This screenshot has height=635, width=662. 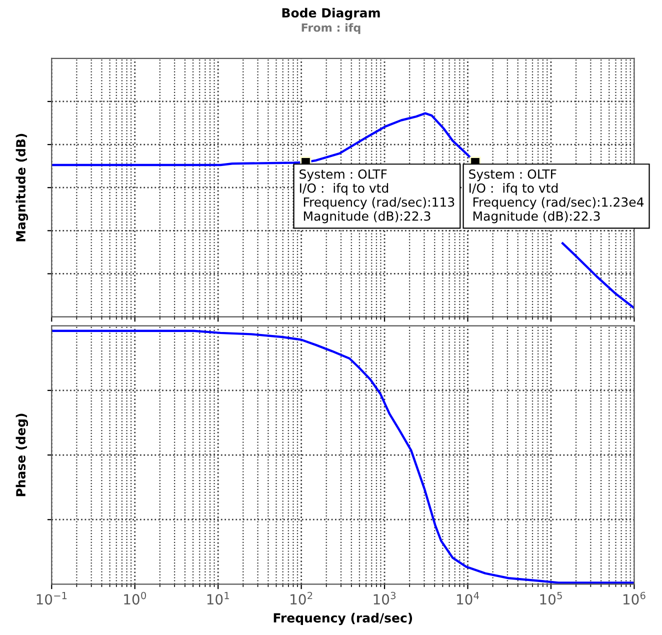 What do you see at coordinates (331, 28) in the screenshot?
I see `chart-subtitle: From : ifq` at bounding box center [331, 28].